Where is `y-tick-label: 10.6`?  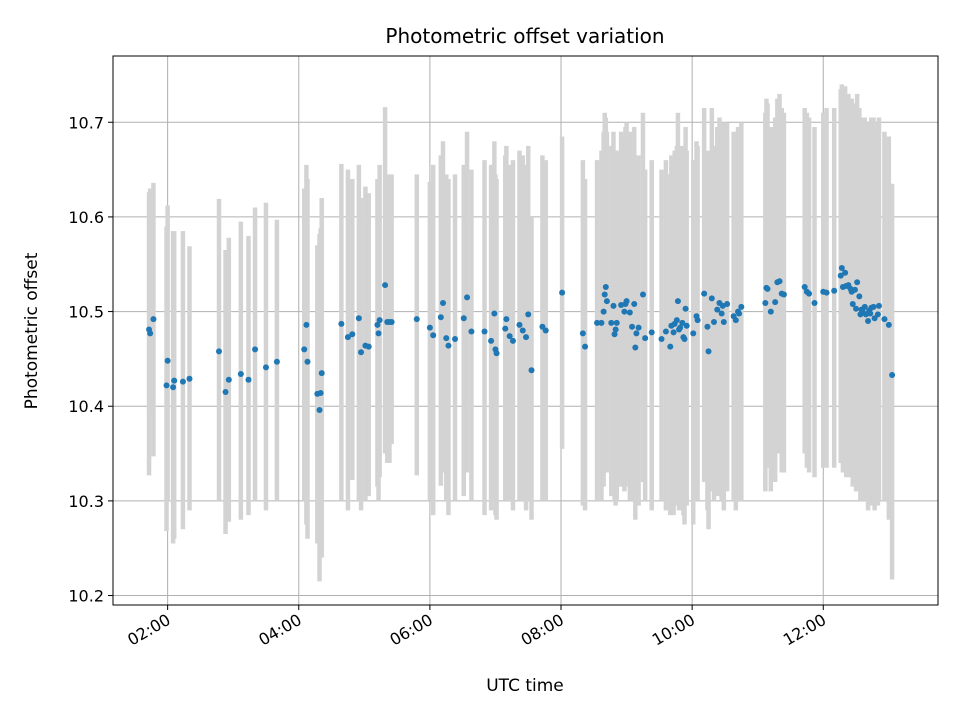 y-tick-label: 10.6 is located at coordinates (86, 217).